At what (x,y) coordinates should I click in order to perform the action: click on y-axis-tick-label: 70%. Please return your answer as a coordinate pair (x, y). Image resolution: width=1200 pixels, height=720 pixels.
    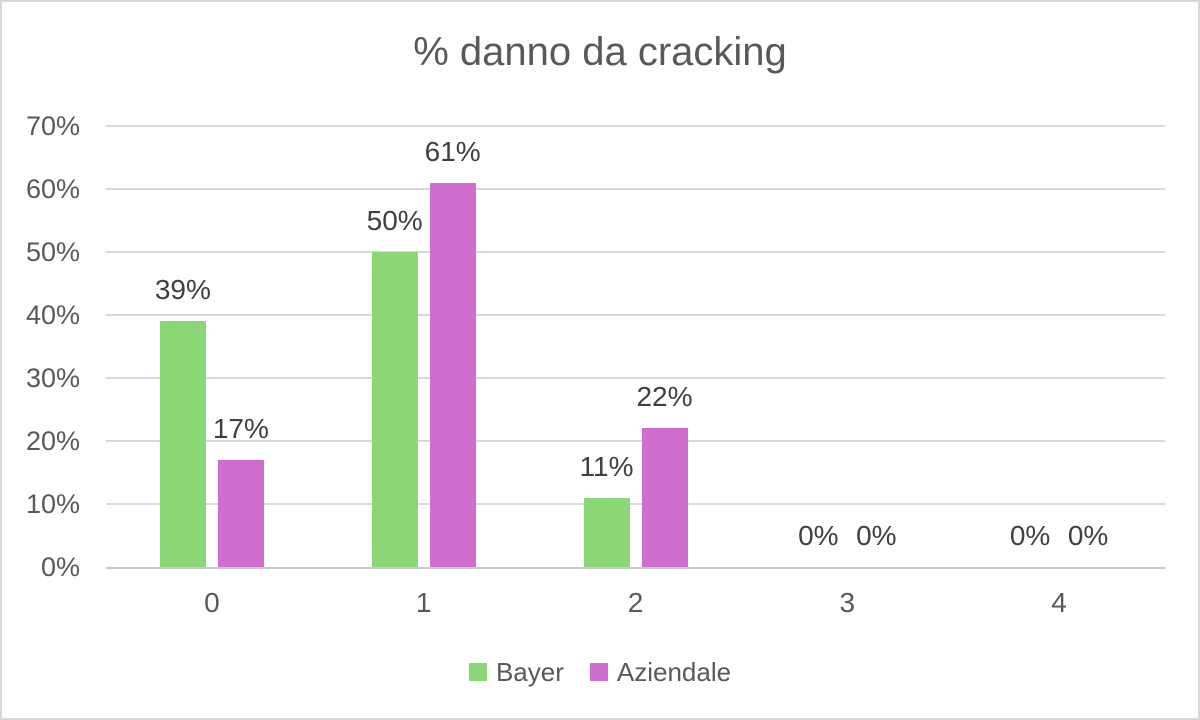
    Looking at the image, I should click on (52, 126).